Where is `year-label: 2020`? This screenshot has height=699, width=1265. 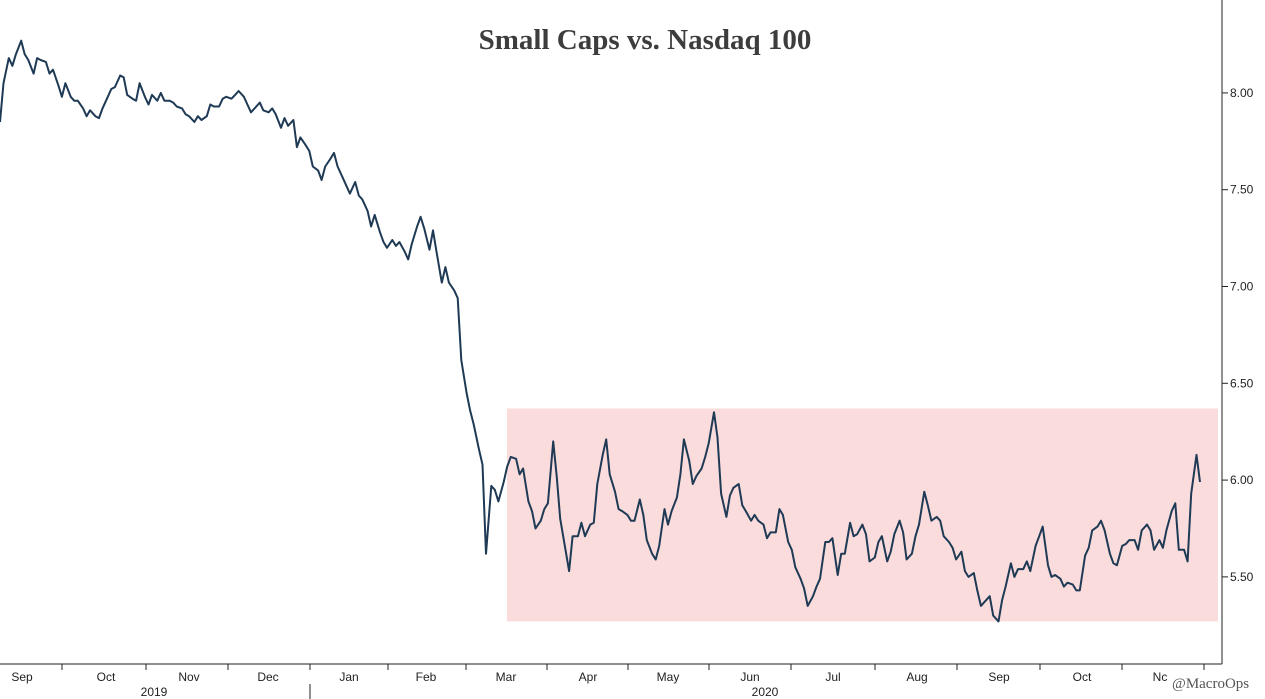
year-label: 2020 is located at coordinates (765, 692).